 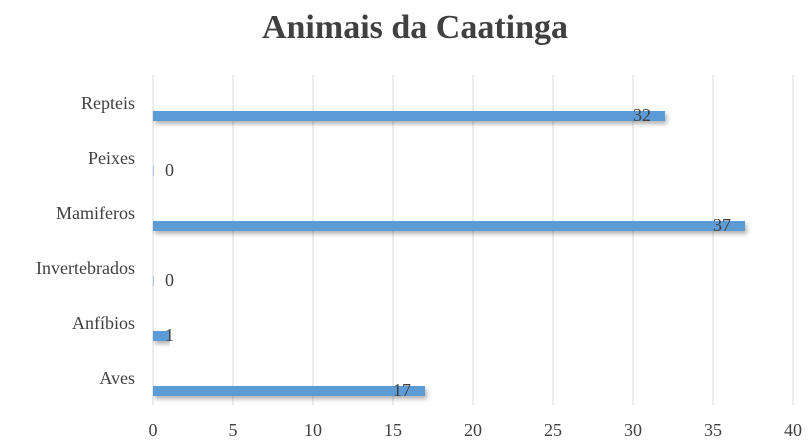 I want to click on x-tick-label: 25, so click(x=553, y=430).